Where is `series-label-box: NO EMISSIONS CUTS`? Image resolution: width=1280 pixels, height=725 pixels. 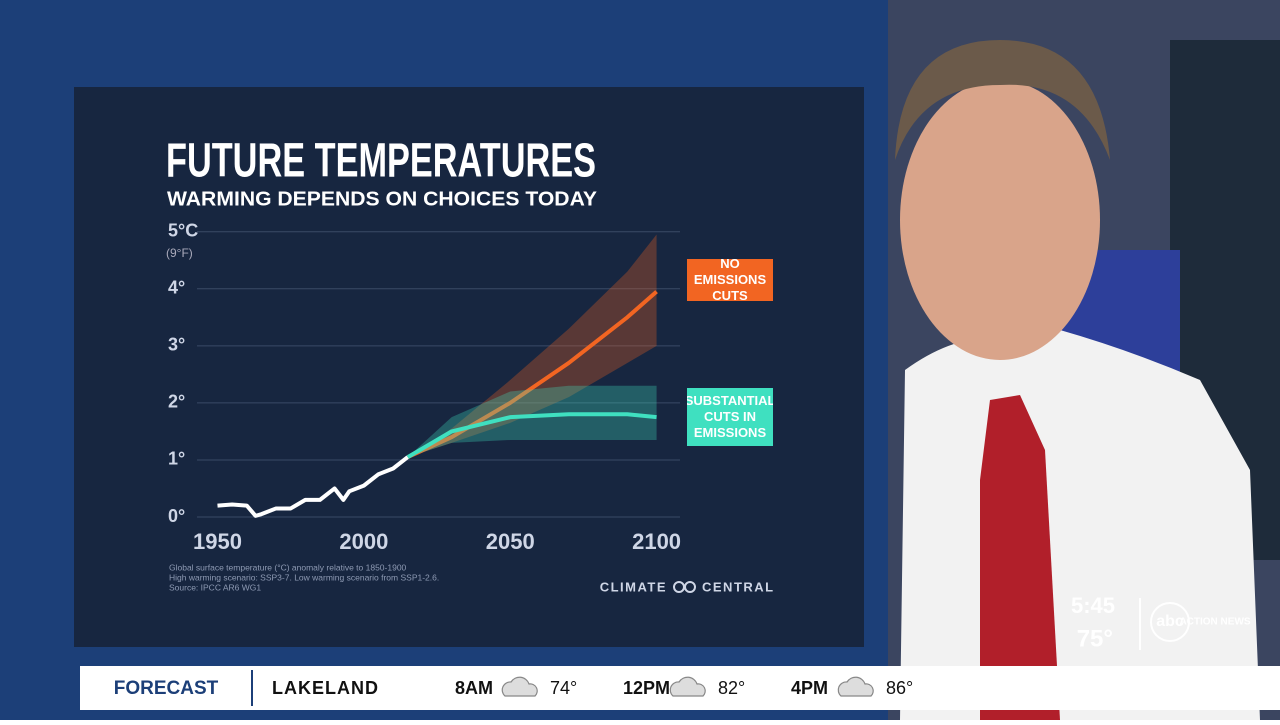 series-label-box: NO EMISSIONS CUTS is located at coordinates (730, 279).